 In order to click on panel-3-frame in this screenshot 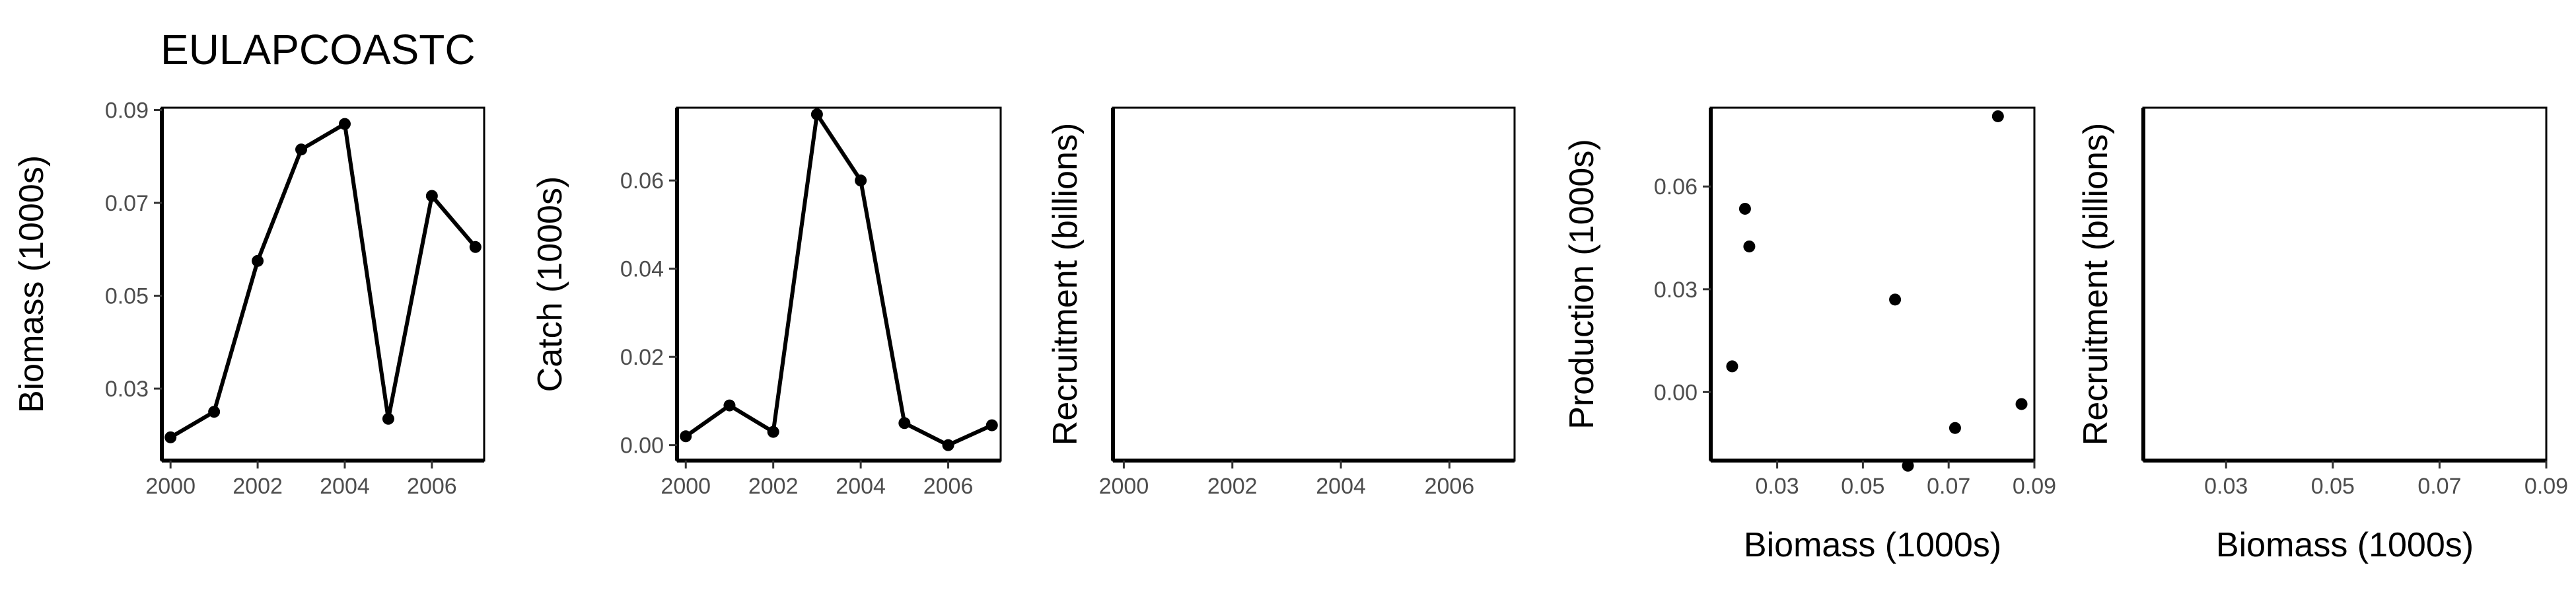, I will do `click(1314, 284)`.